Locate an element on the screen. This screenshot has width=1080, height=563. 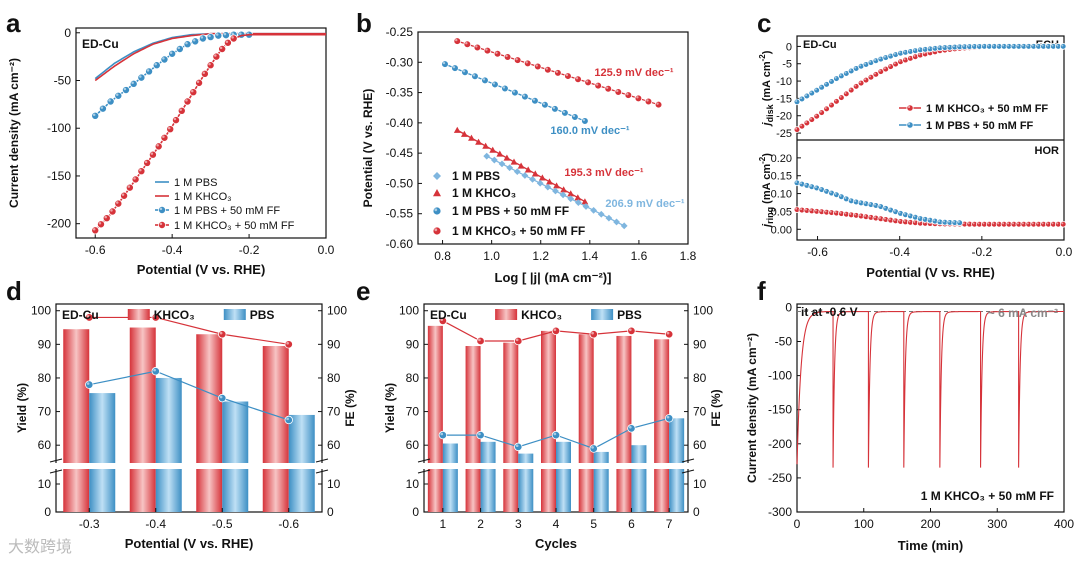
y-tick-label: 10 is located at coordinates (45, 484).